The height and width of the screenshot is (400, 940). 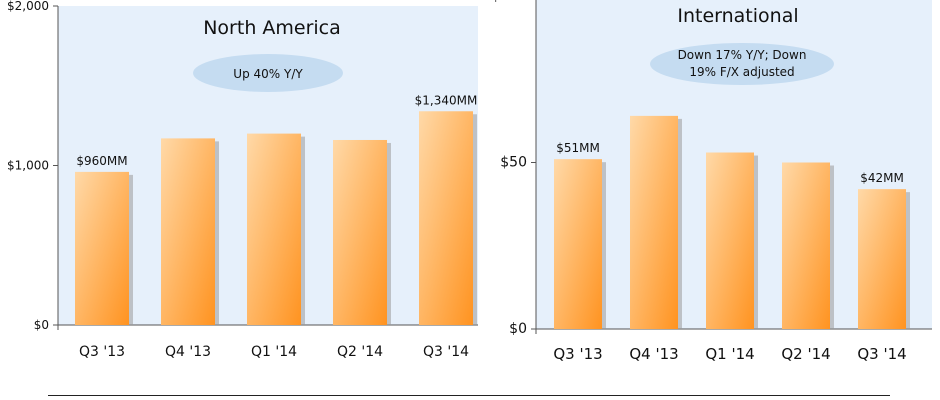 I want to click on annotation-text: Up 40% Y/Y, so click(x=268, y=74).